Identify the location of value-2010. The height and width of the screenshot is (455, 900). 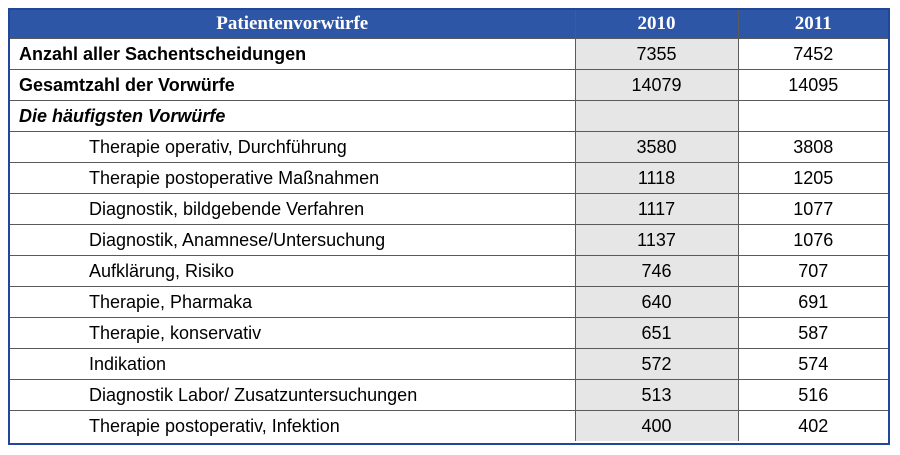
(656, 116).